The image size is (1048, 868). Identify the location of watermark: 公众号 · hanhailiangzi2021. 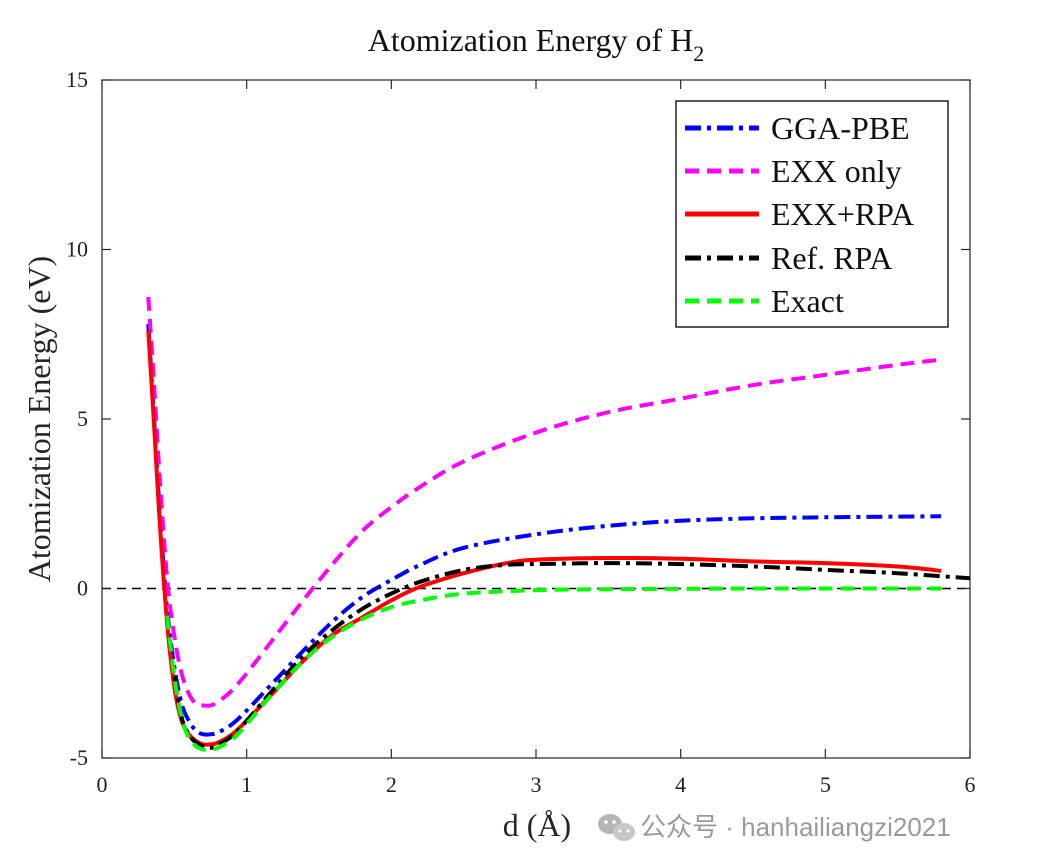
(774, 827).